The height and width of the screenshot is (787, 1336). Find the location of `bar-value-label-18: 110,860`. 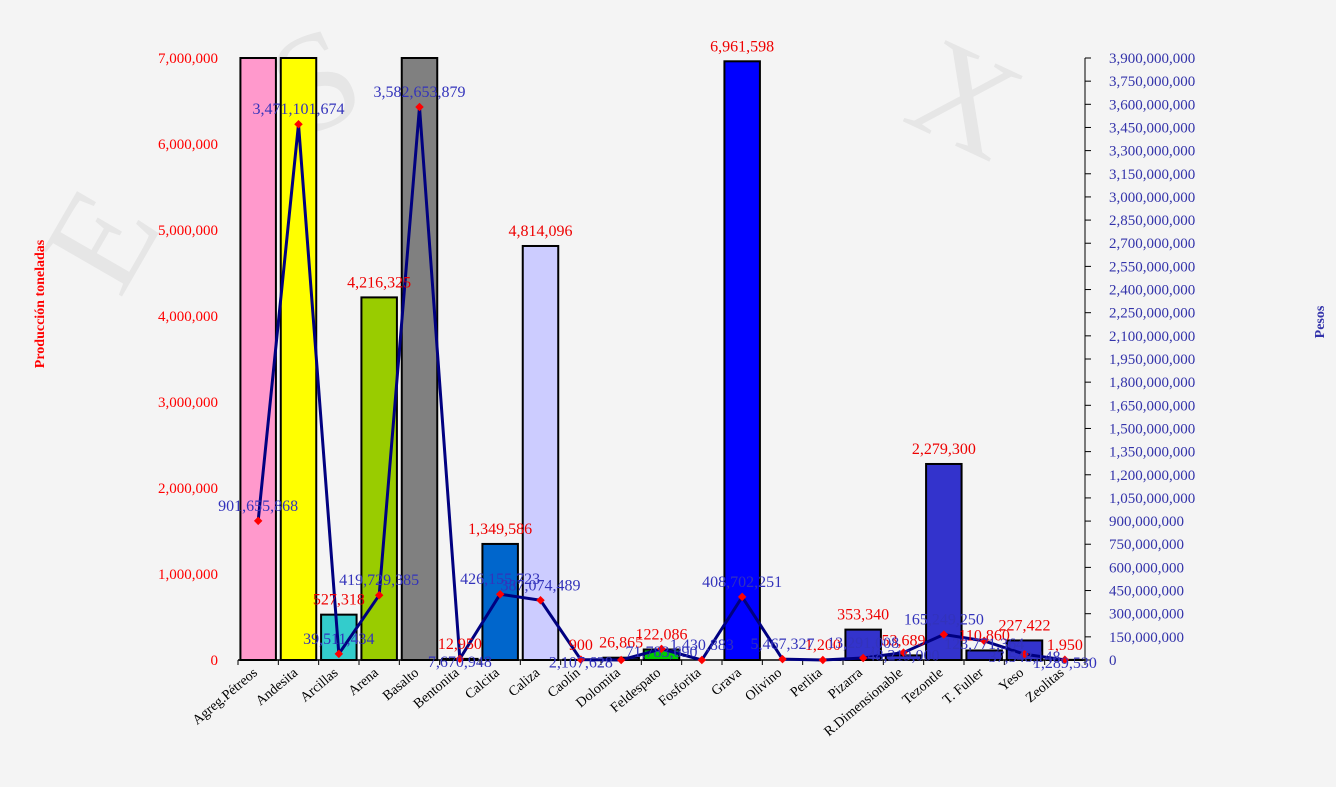

bar-value-label-18: 110,860 is located at coordinates (983, 635).